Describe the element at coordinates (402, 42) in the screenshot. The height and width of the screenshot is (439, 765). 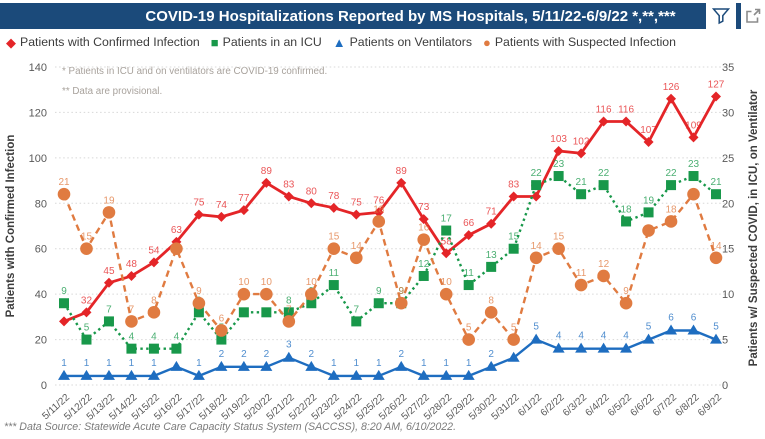
I see `legend-item-ventilators: ▲ Patients on Ventilators` at that location.